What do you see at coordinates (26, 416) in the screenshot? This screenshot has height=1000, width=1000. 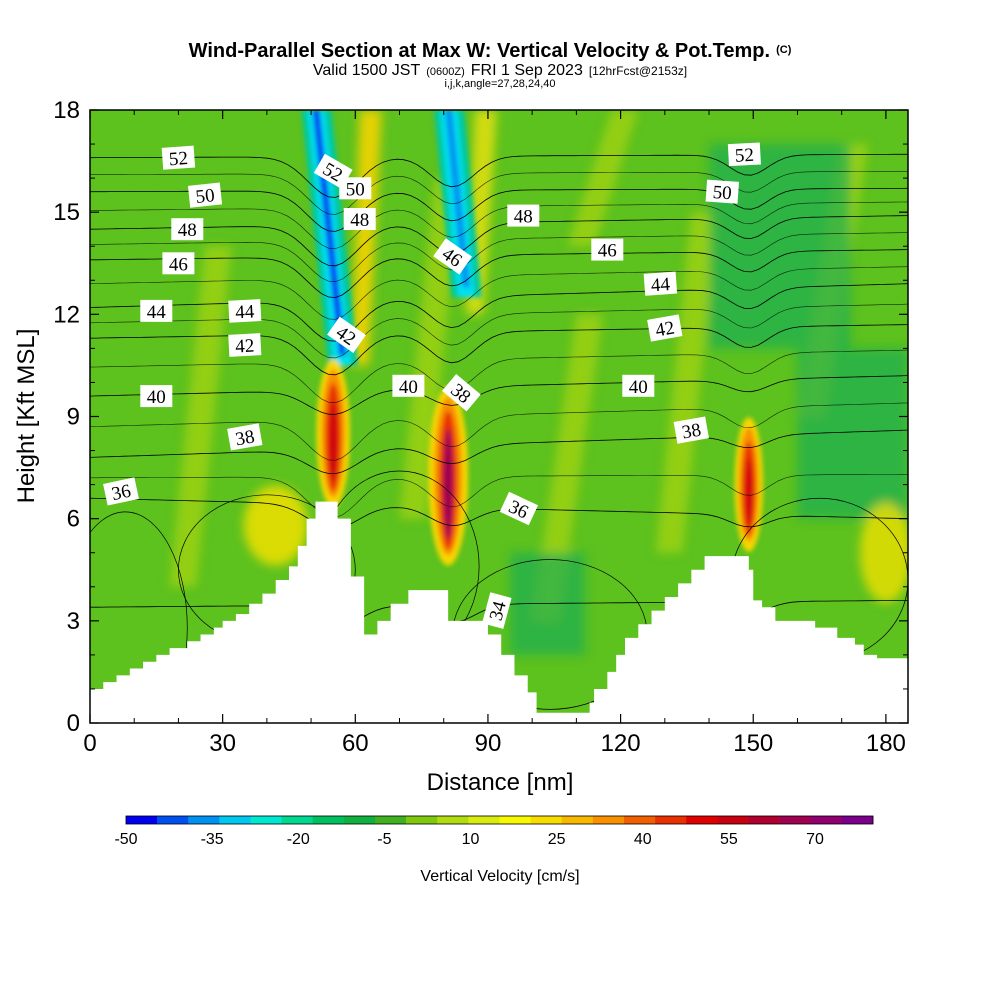 I see `y-axis-label: Height [Kft MSL]` at bounding box center [26, 416].